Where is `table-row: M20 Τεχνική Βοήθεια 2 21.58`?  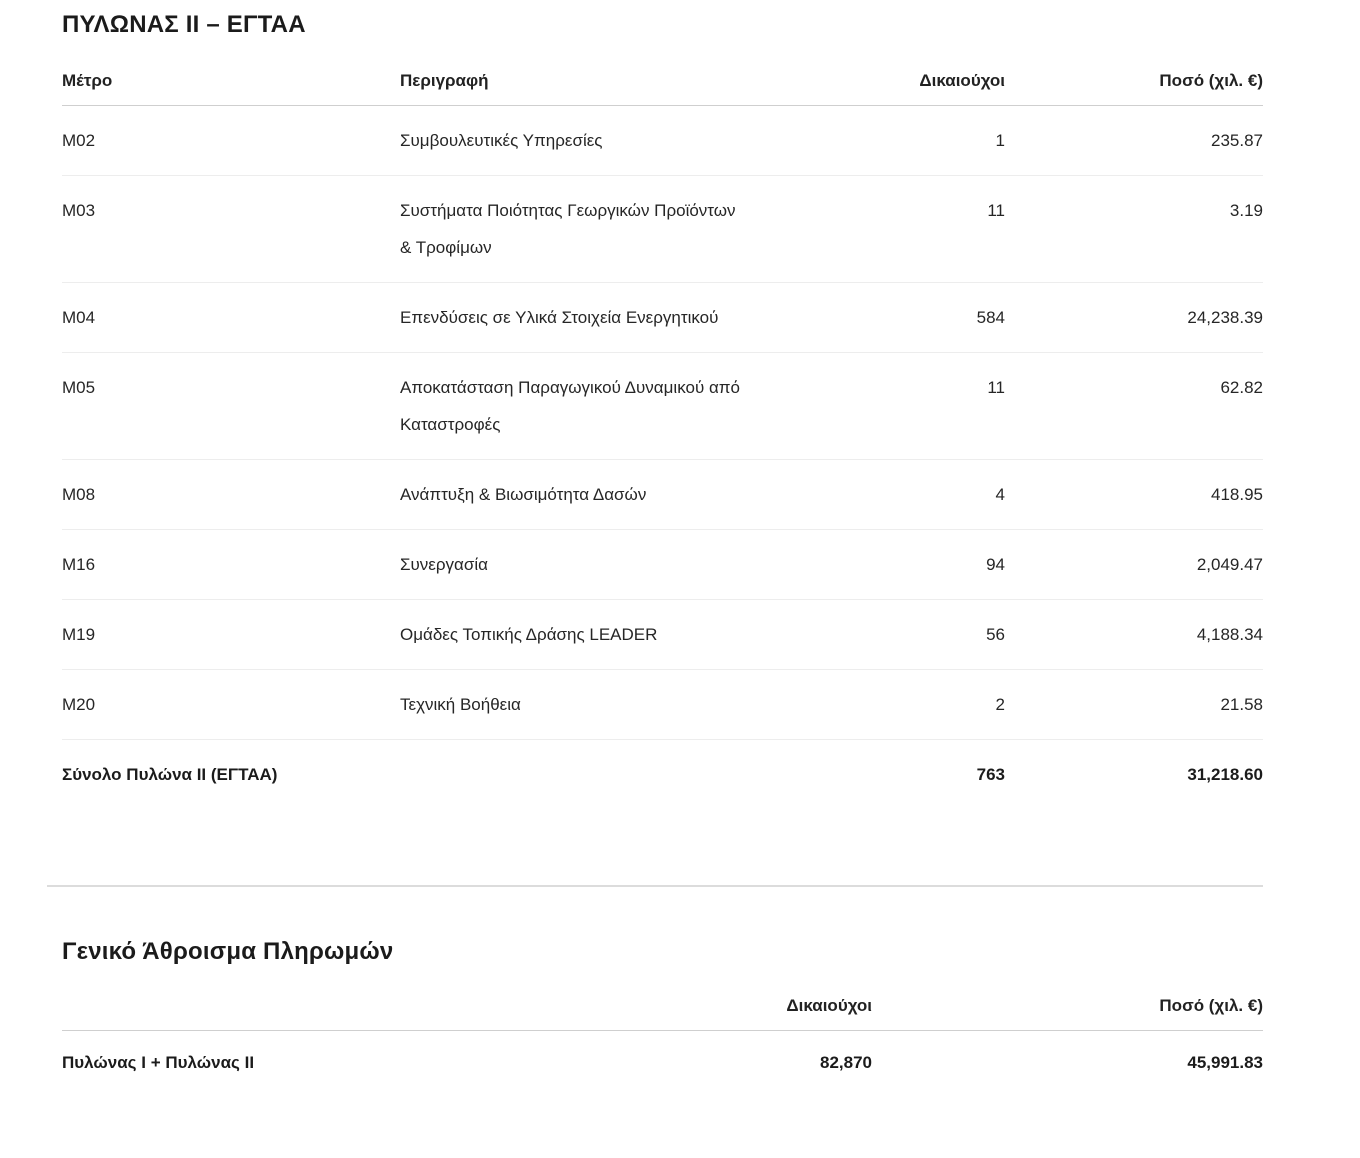
table-row: M20 Τεχνική Βοήθεια 2 21.58 is located at coordinates (662, 704).